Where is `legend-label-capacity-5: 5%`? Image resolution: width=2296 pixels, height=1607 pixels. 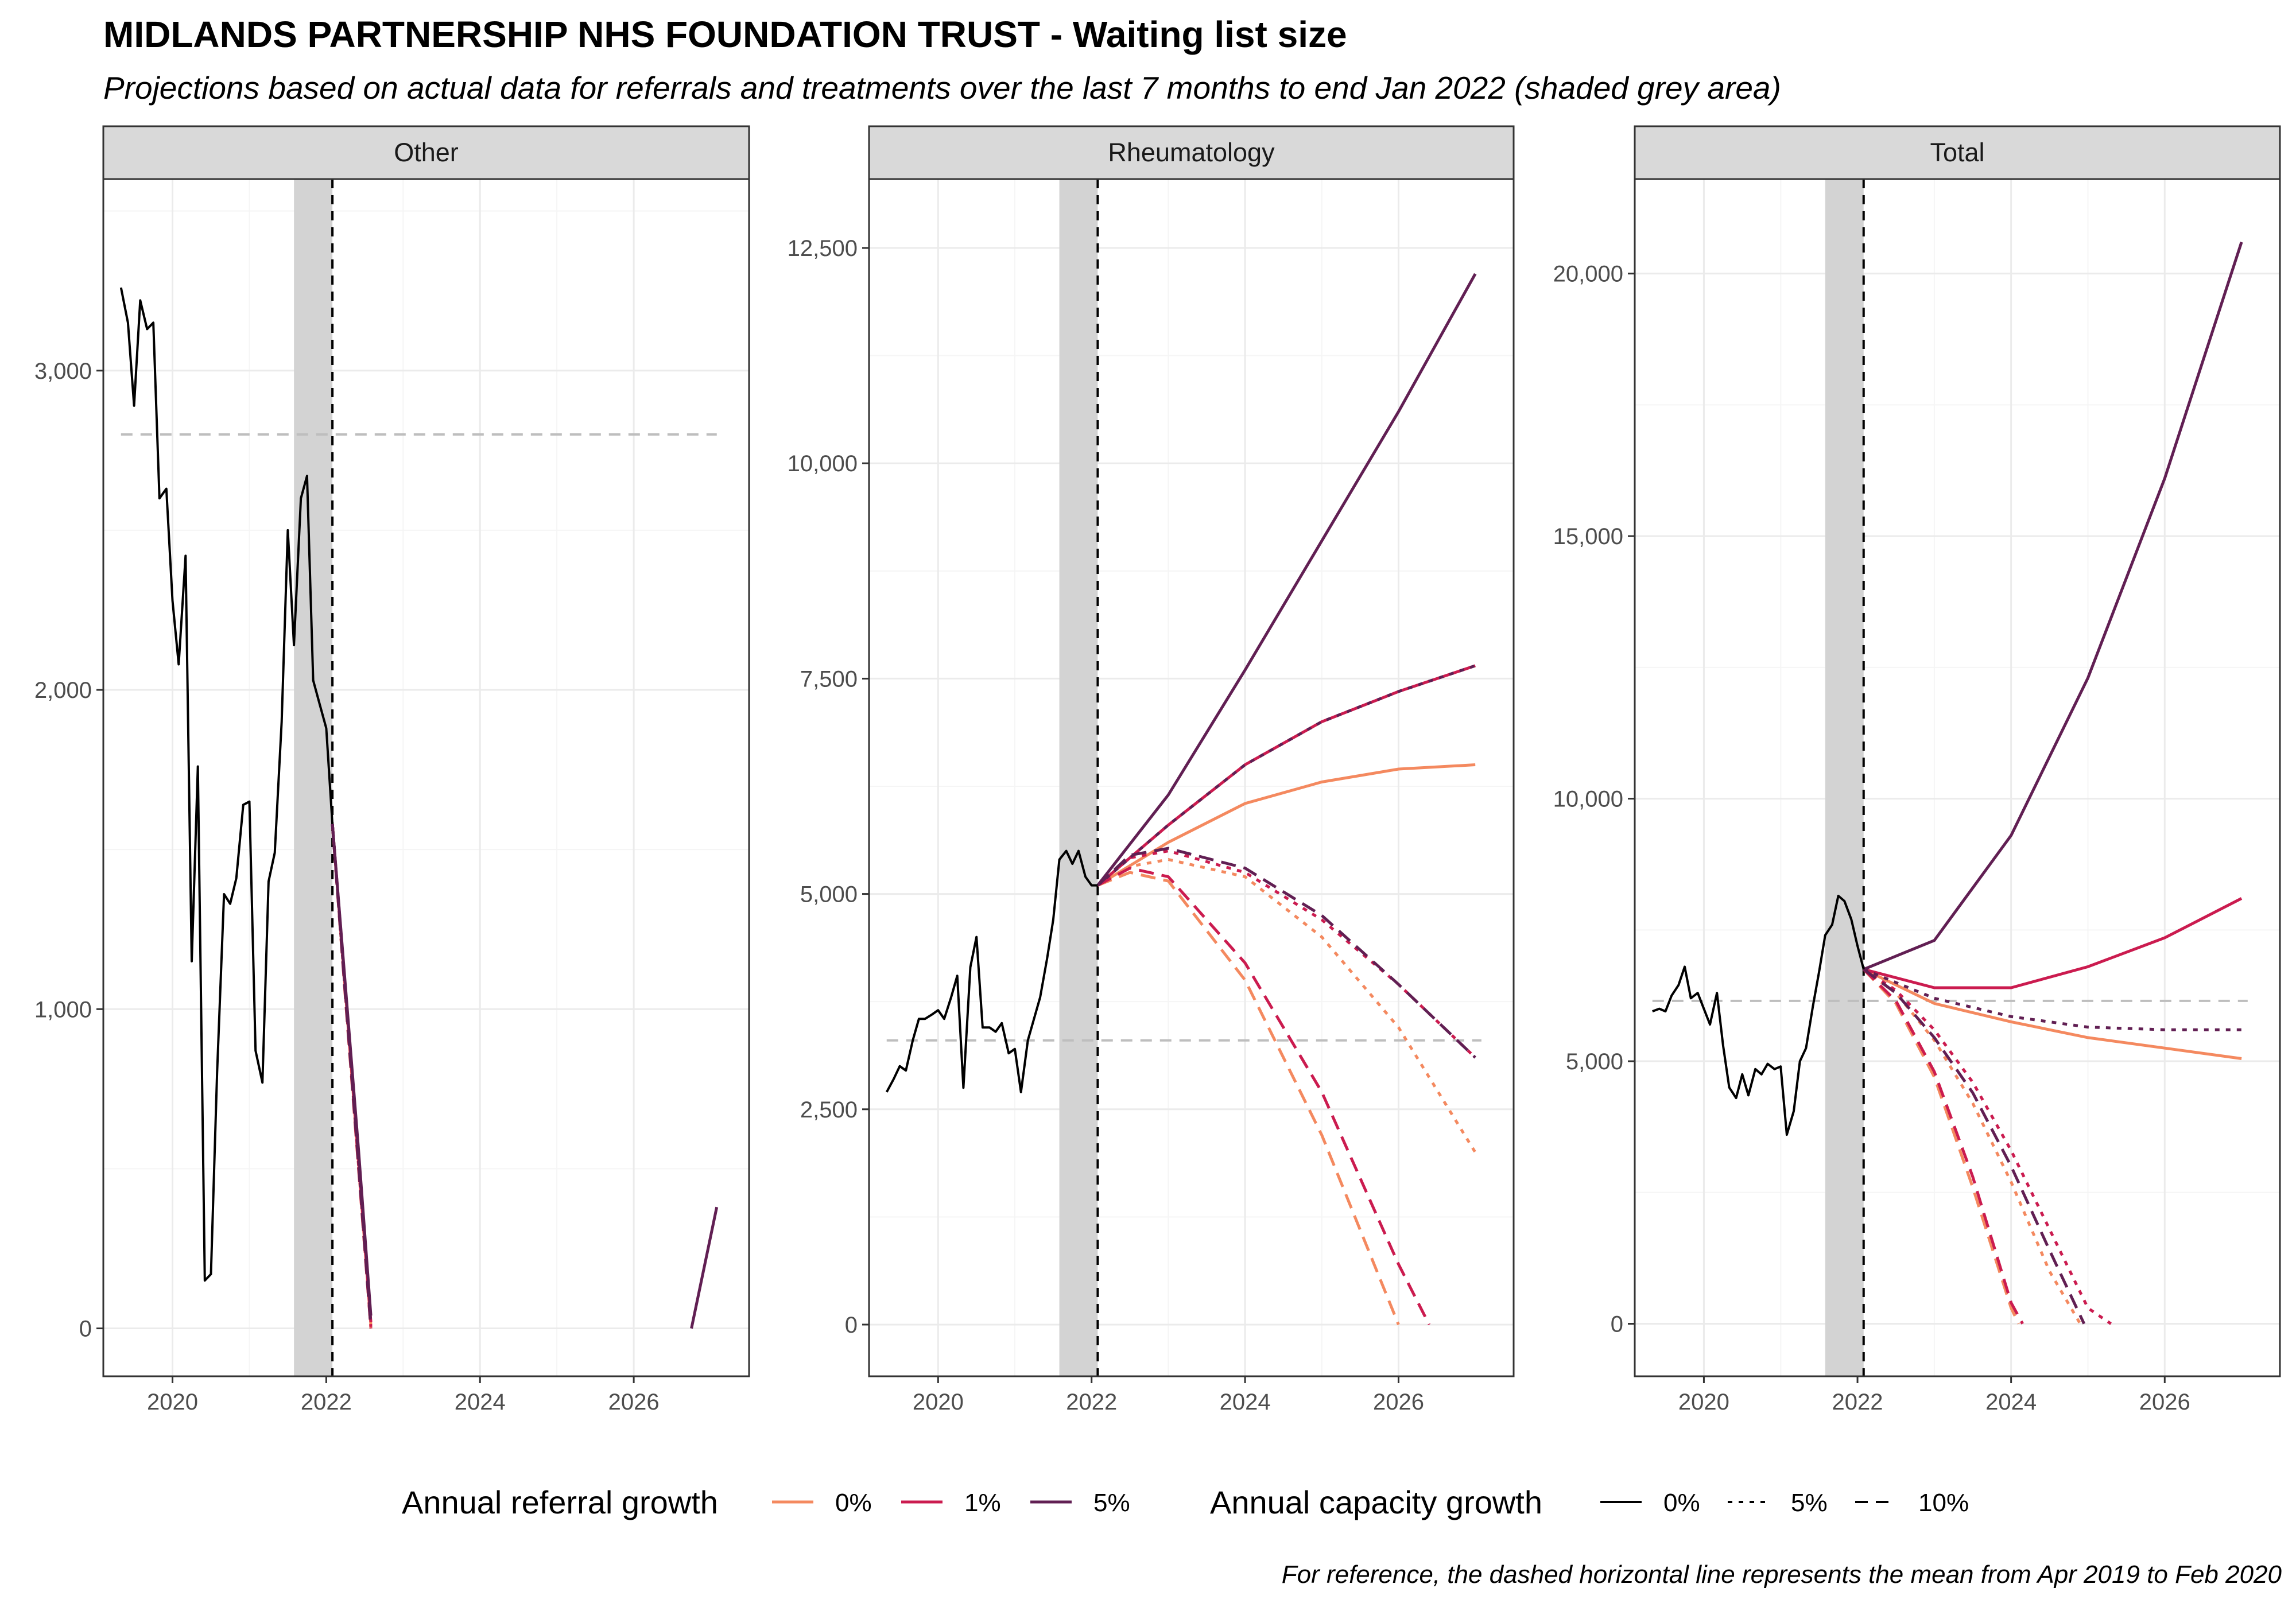
legend-label-capacity-5: 5% is located at coordinates (1809, 1503).